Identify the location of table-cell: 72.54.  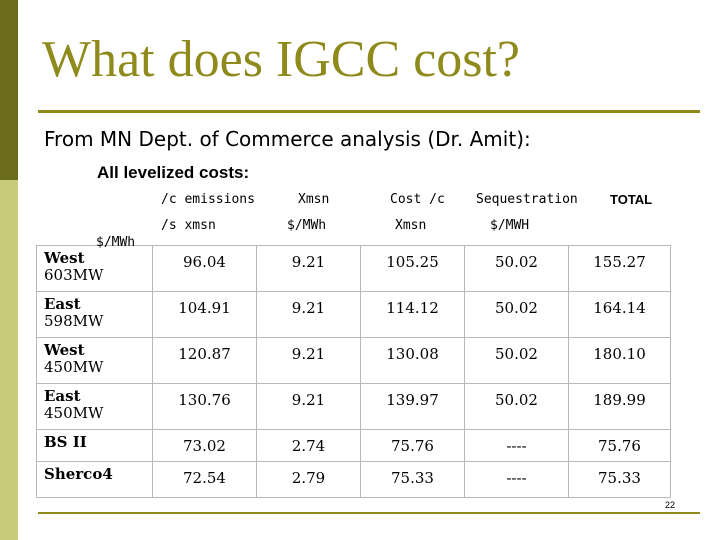
(204, 479).